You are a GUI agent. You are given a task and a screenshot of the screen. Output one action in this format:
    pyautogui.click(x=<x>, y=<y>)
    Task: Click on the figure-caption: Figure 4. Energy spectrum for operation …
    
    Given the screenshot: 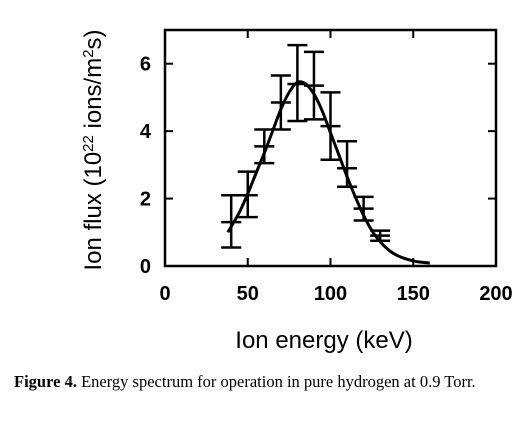 What is the action you would take?
    pyautogui.click(x=266, y=381)
    